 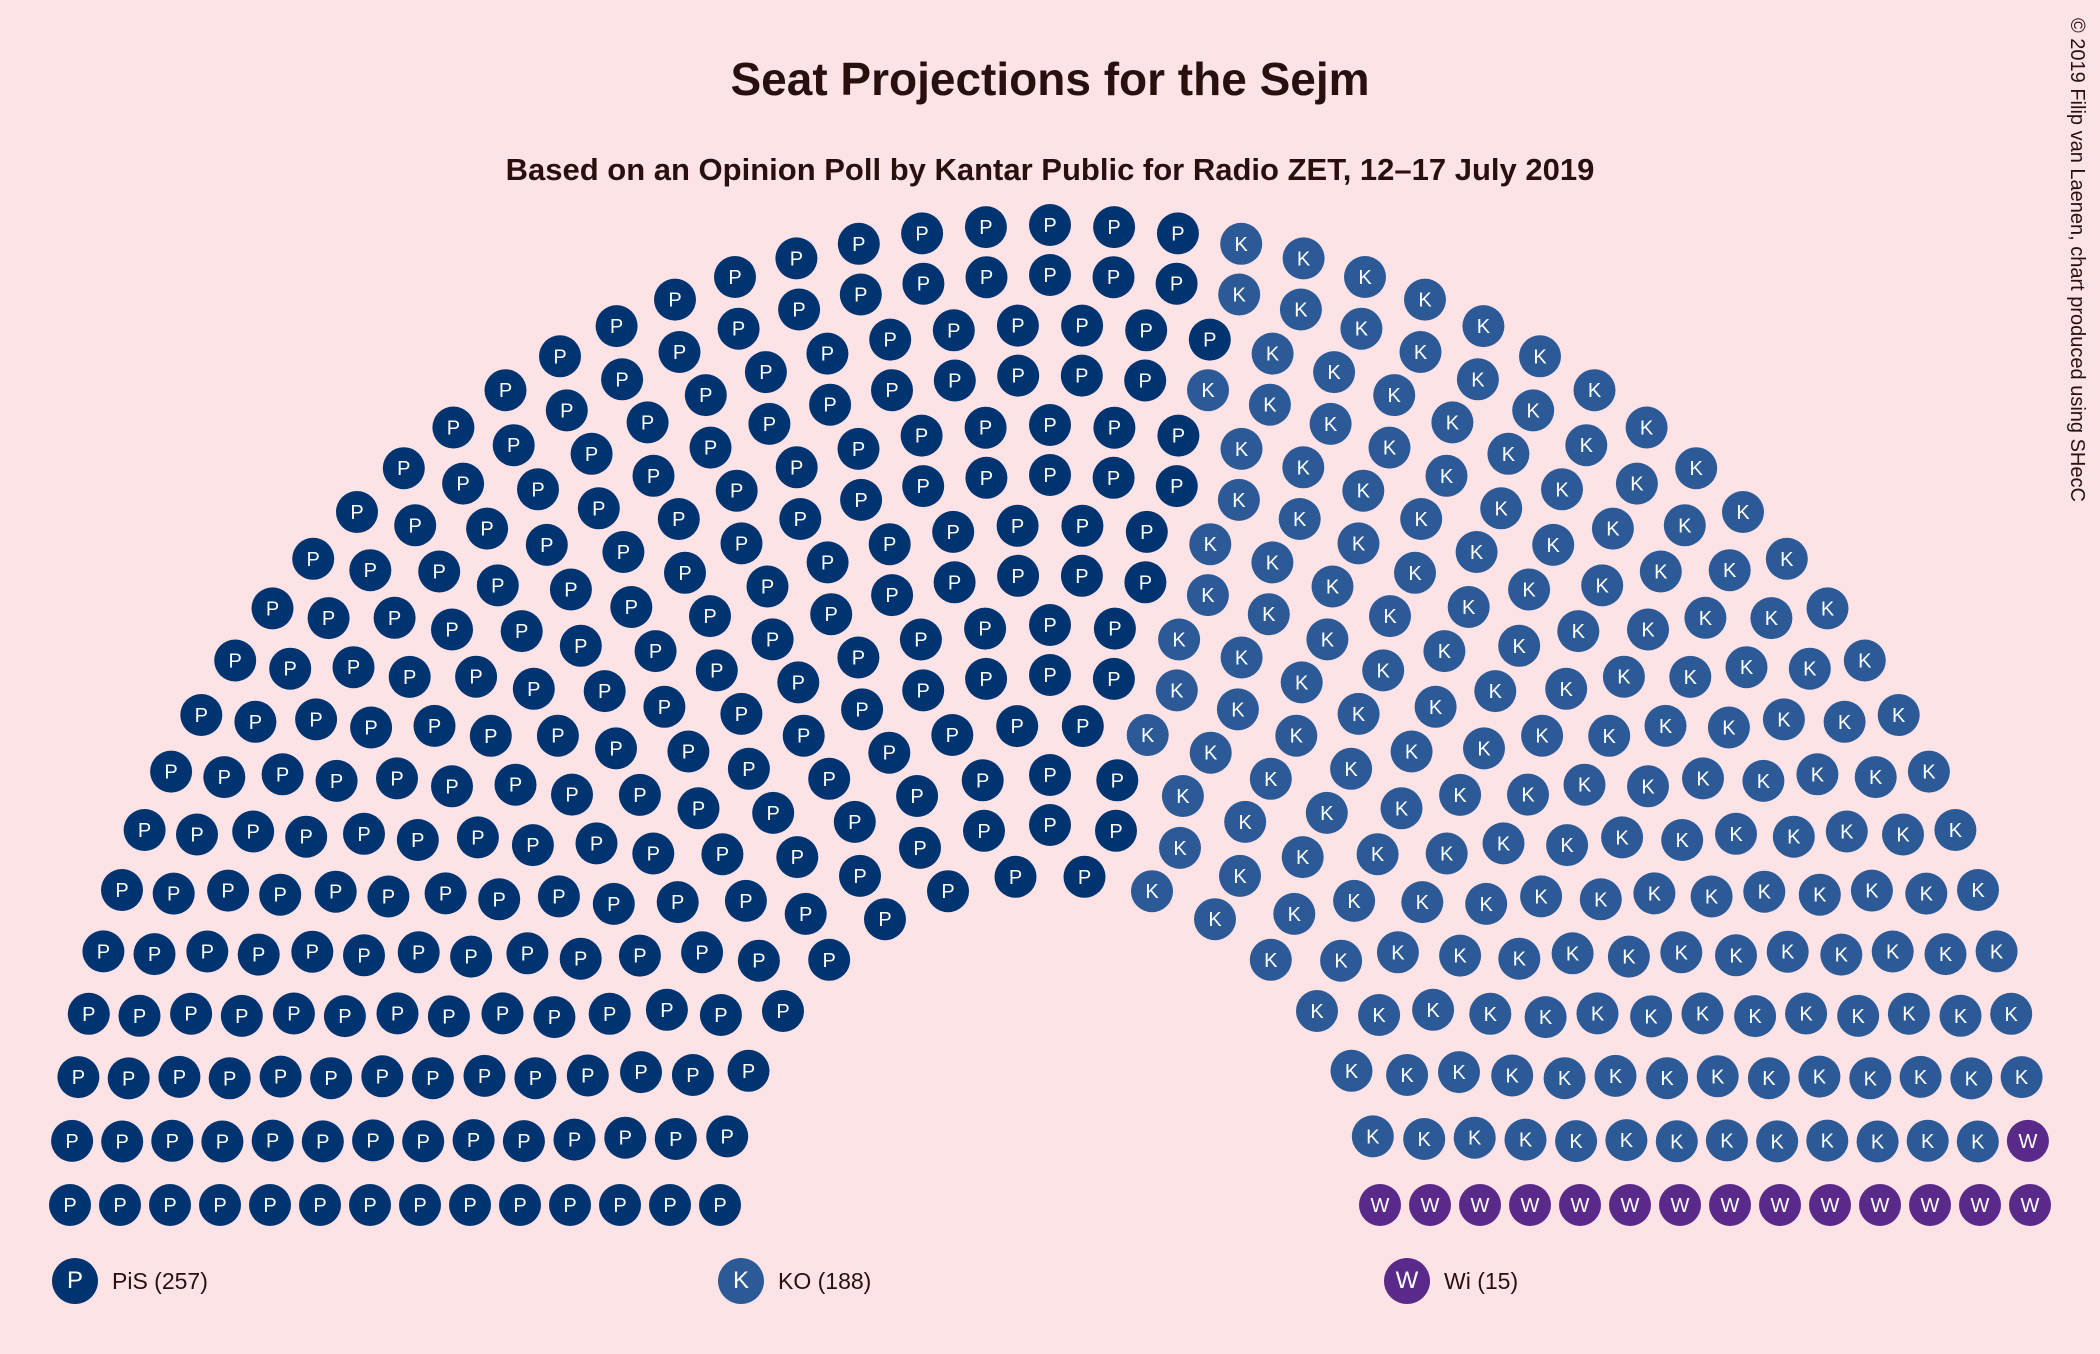 What do you see at coordinates (1930, 1206) in the screenshot?
I see `seat-letter: W` at bounding box center [1930, 1206].